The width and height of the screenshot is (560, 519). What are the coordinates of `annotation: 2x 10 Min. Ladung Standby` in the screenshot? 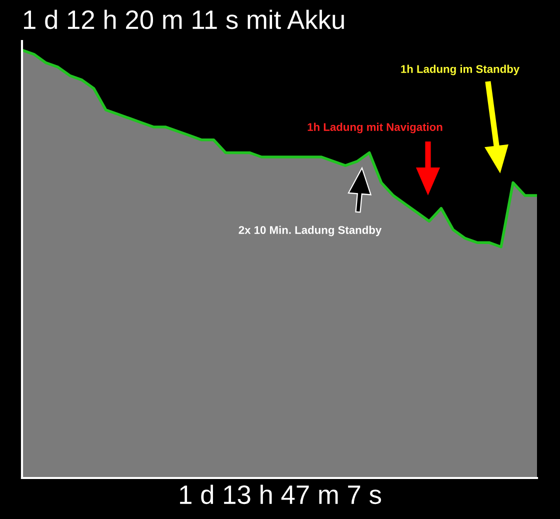 It's located at (310, 231).